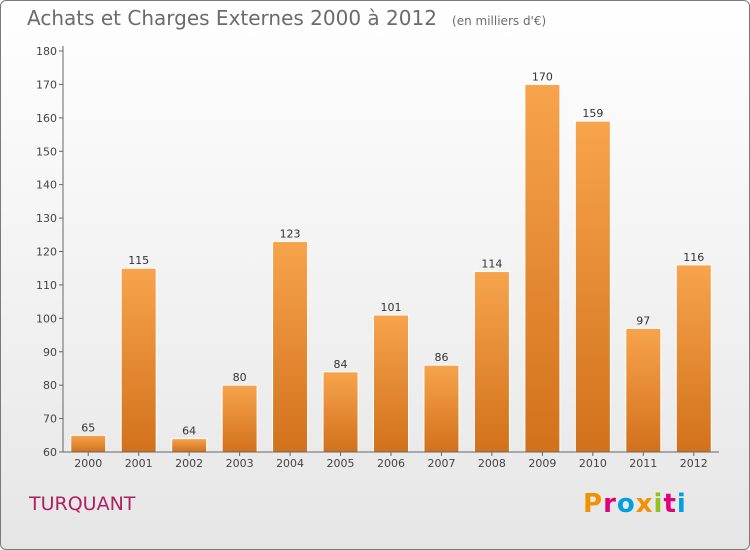 The height and width of the screenshot is (550, 750). Describe the element at coordinates (341, 364) in the screenshot. I see `bar-value-label: 84` at that location.